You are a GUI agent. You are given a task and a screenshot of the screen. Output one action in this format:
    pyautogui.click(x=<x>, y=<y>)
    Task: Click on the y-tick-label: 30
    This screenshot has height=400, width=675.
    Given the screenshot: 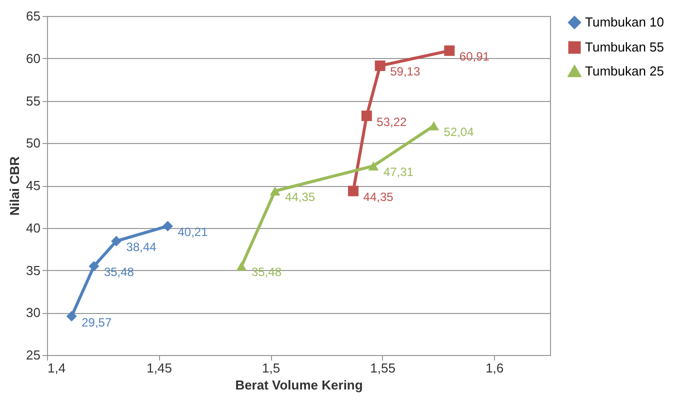 What is the action you would take?
    pyautogui.click(x=33, y=312)
    